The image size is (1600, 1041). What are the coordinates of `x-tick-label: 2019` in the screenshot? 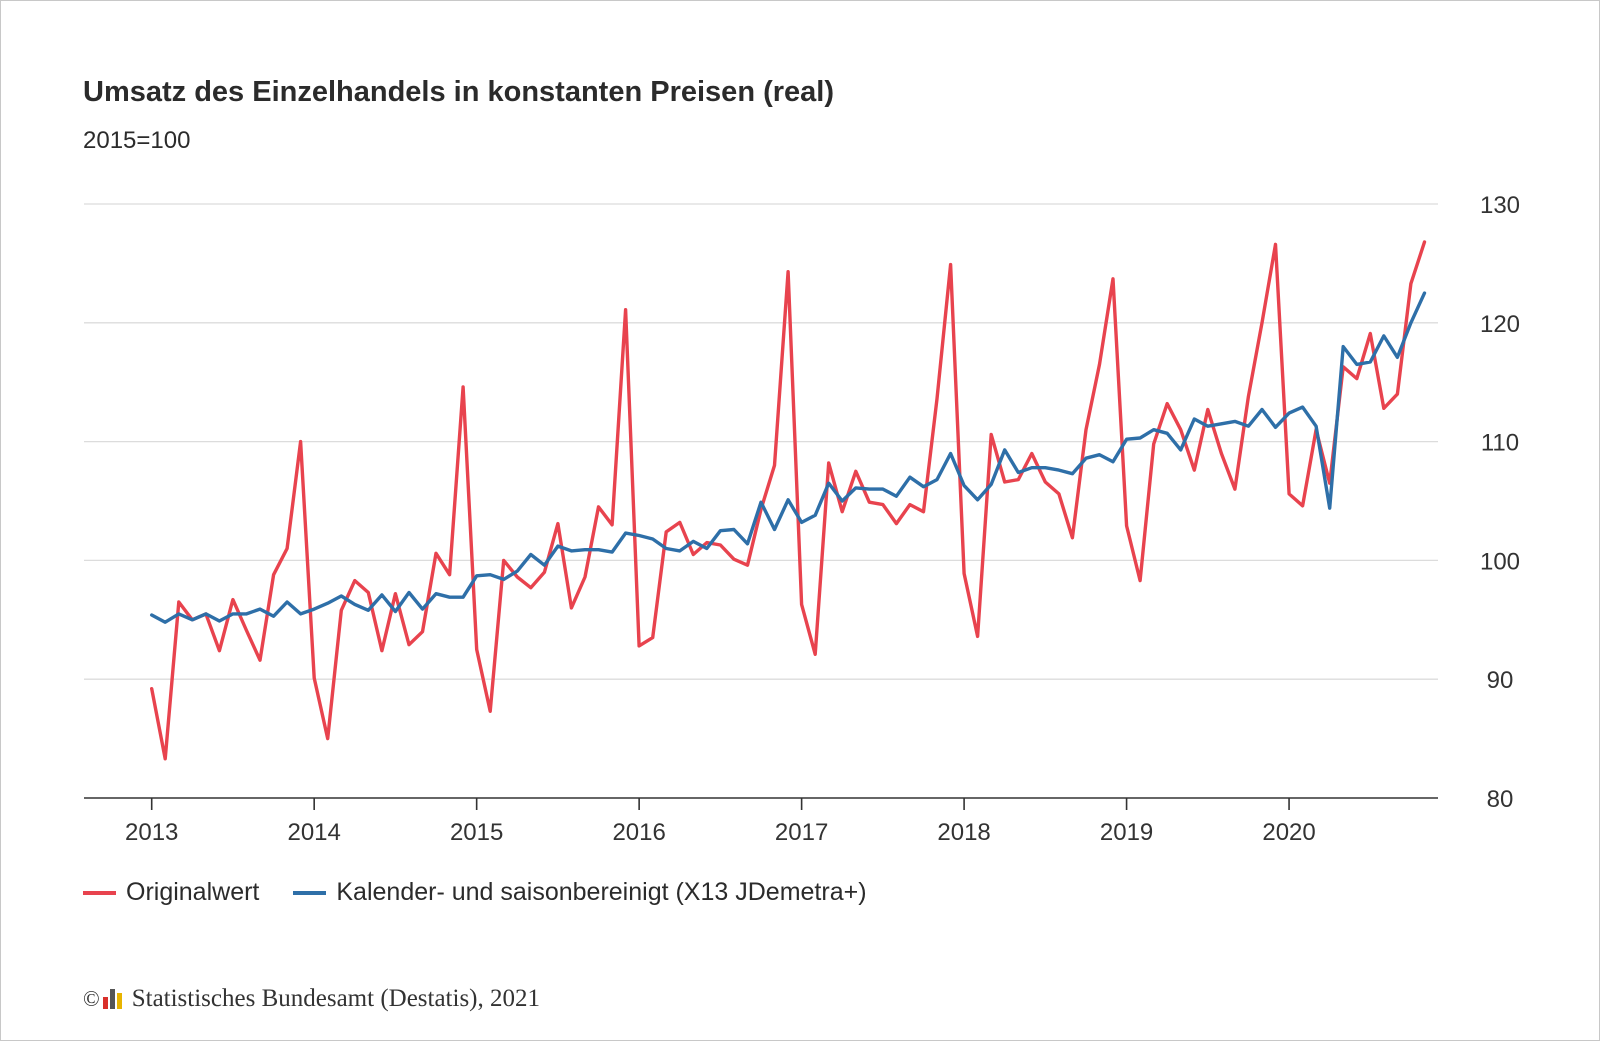 It's located at (1126, 832).